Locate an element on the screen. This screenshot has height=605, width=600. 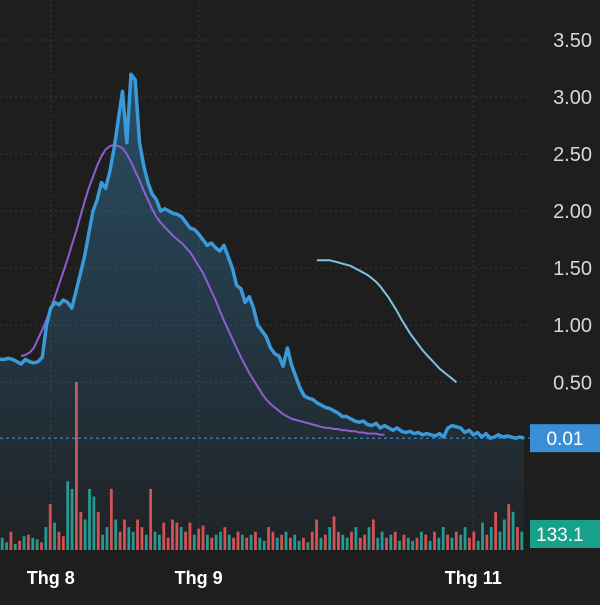
volume-badge-label: 133.1 is located at coordinates (560, 535).